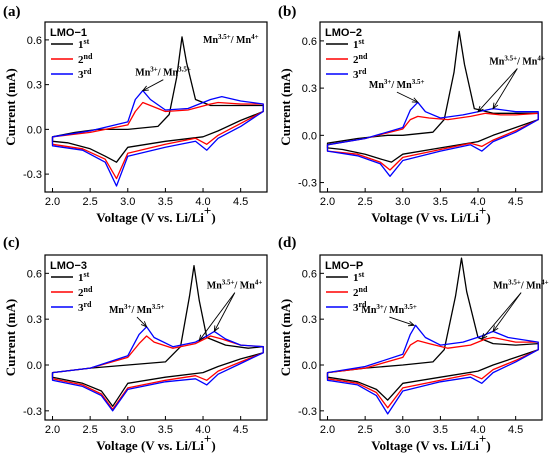 Image resolution: width=550 pixels, height=464 pixels. Describe the element at coordinates (68, 33) in the screenshot. I see `sample-name: LMO−1` at that location.